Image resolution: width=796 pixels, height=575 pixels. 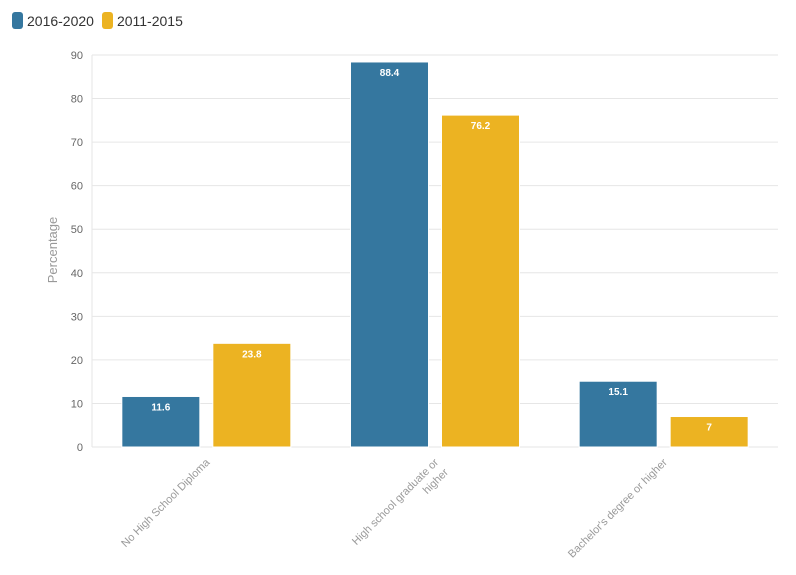 I want to click on y-tick-label: 50, so click(x=77, y=230).